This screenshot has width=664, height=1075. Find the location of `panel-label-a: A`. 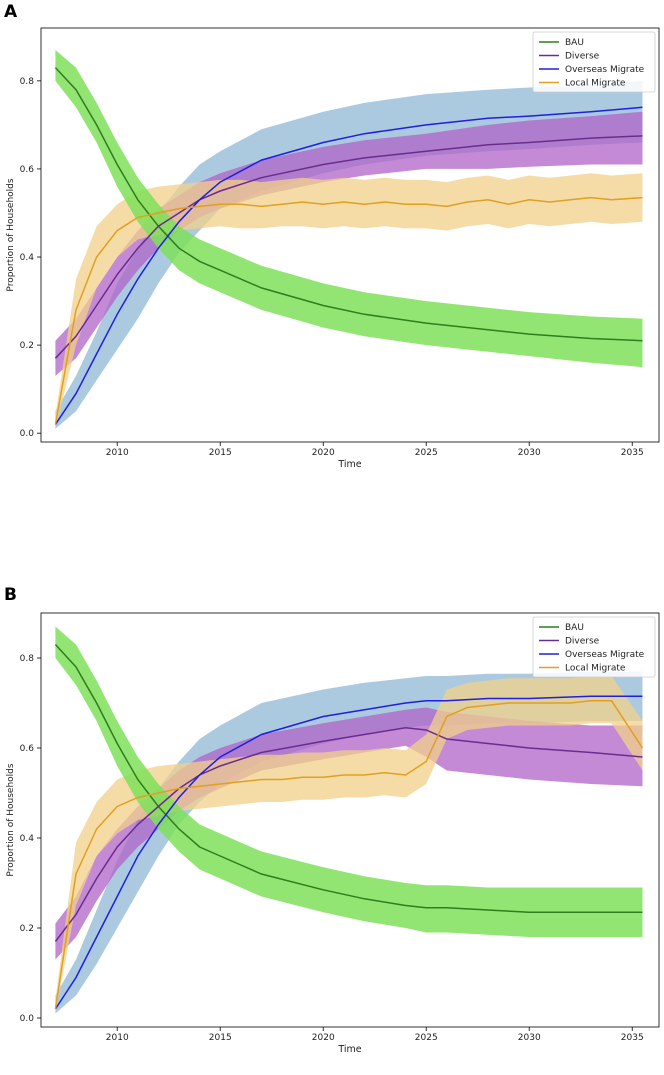

panel-label-a: A is located at coordinates (11, 12).